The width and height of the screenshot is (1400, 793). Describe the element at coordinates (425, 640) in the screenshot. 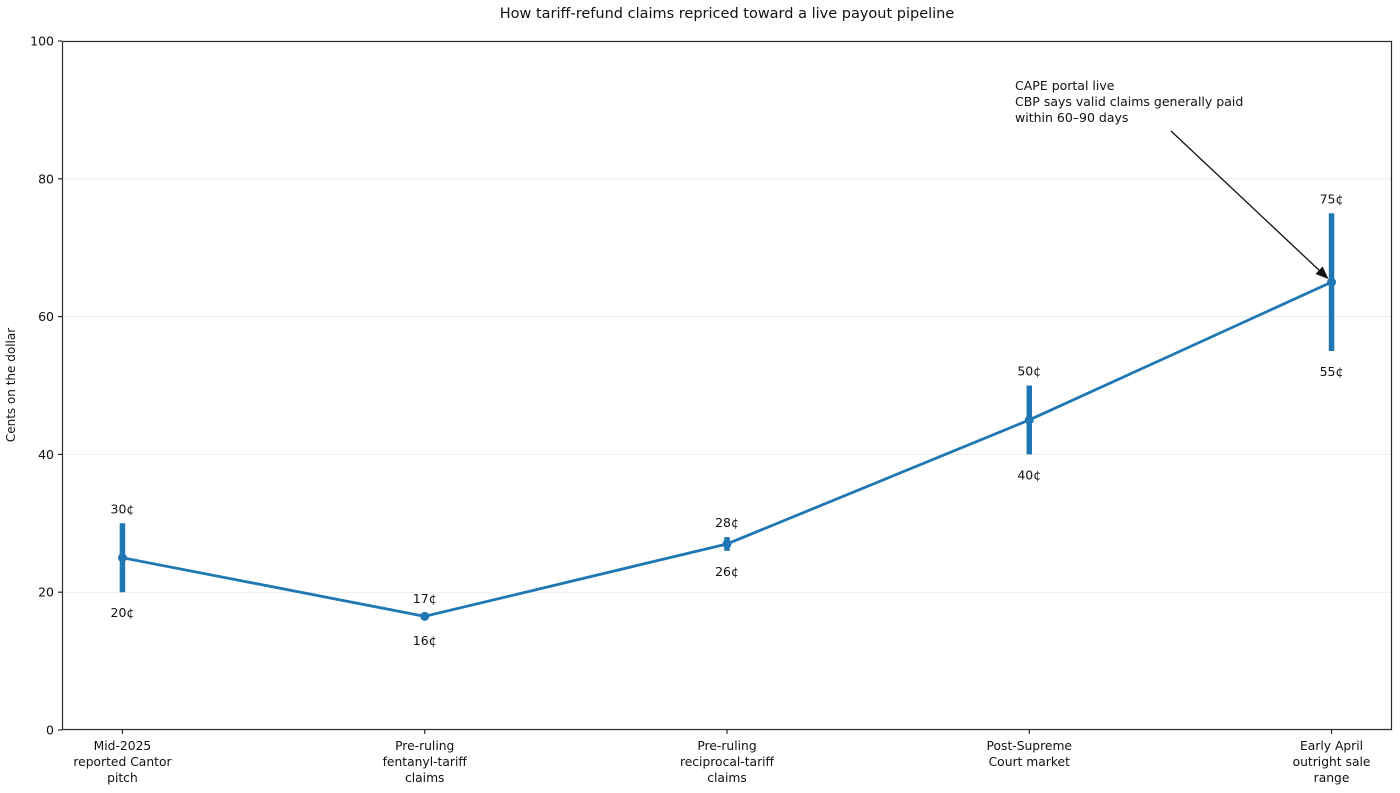

I see `value-label-low: 16¢` at that location.